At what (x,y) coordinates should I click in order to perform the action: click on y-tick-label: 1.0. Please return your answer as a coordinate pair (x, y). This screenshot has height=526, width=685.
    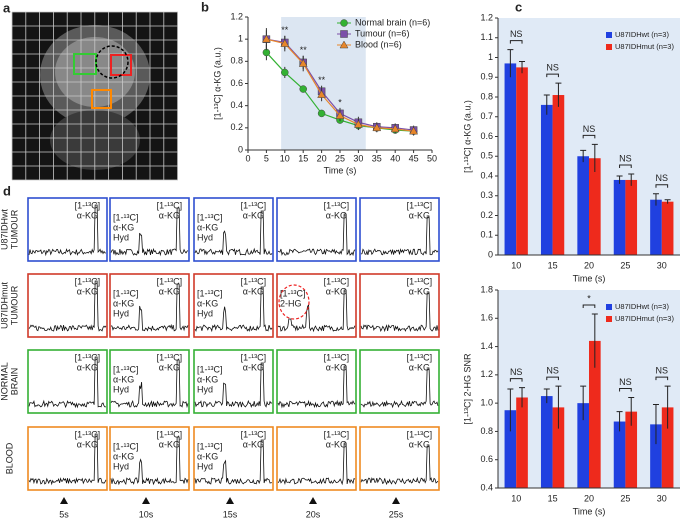
    Looking at the image, I should click on (486, 403).